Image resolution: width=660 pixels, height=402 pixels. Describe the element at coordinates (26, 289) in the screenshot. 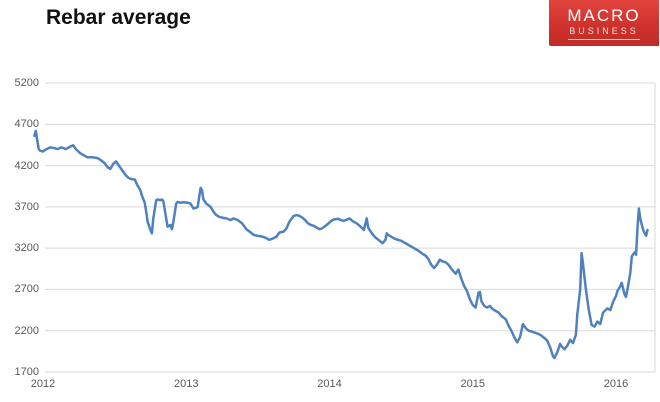

I see `y-axis-tick-label: 2700` at that location.